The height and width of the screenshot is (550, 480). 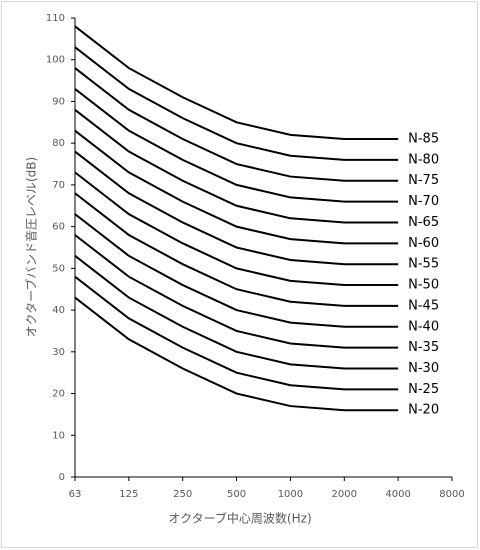 What do you see at coordinates (423, 410) in the screenshot?
I see `series-label: N-20` at bounding box center [423, 410].